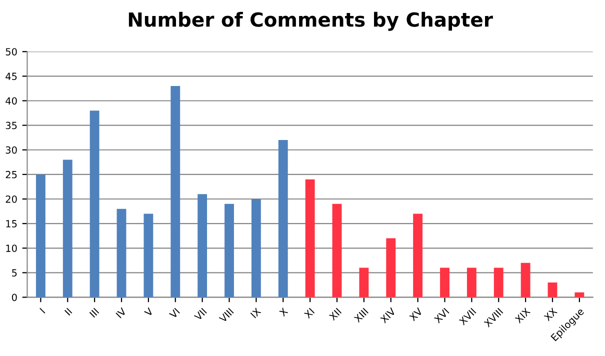  Describe the element at coordinates (149, 312) in the screenshot. I see `x-tick-label: V` at that location.